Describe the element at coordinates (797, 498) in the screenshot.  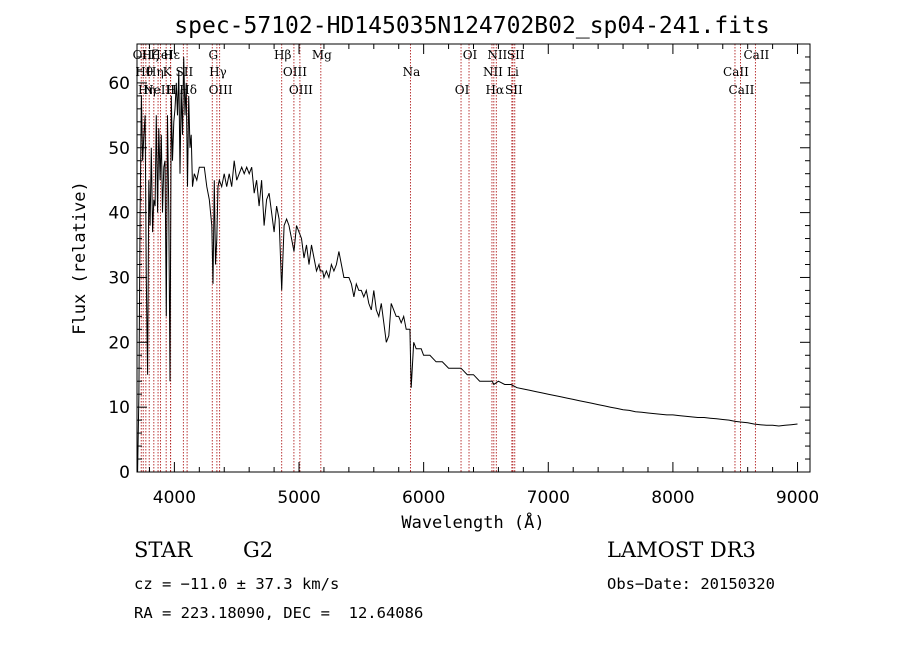
I see `x-tick-label: 9000` at that location.